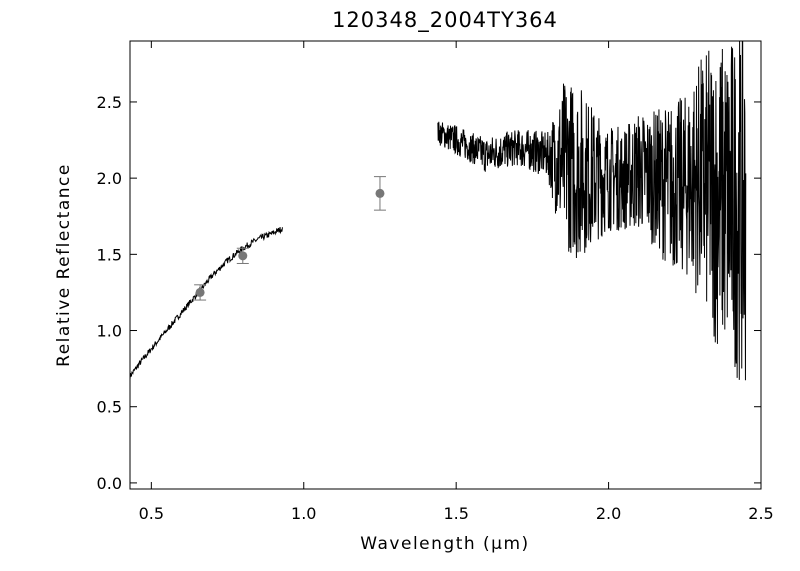 The image size is (800, 571). Describe the element at coordinates (290, 238) in the screenshot. I see `photometry-group` at that location.